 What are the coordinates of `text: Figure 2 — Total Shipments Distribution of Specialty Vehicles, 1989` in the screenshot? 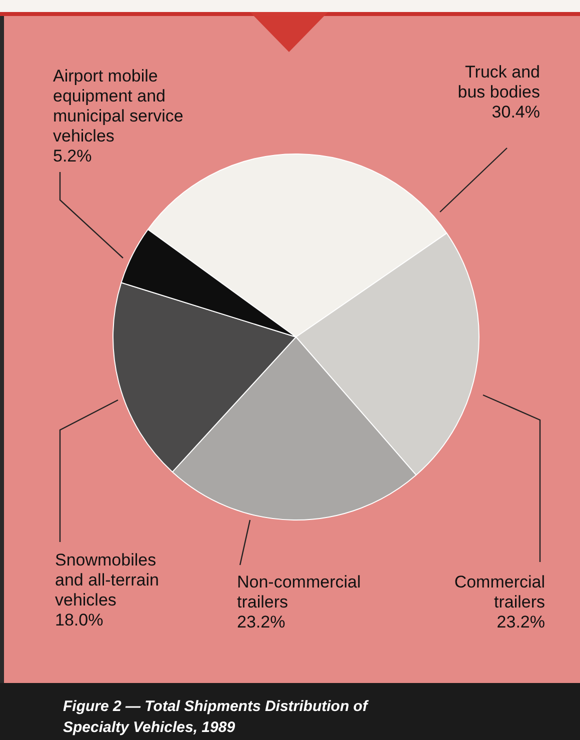 It's located at (216, 717).